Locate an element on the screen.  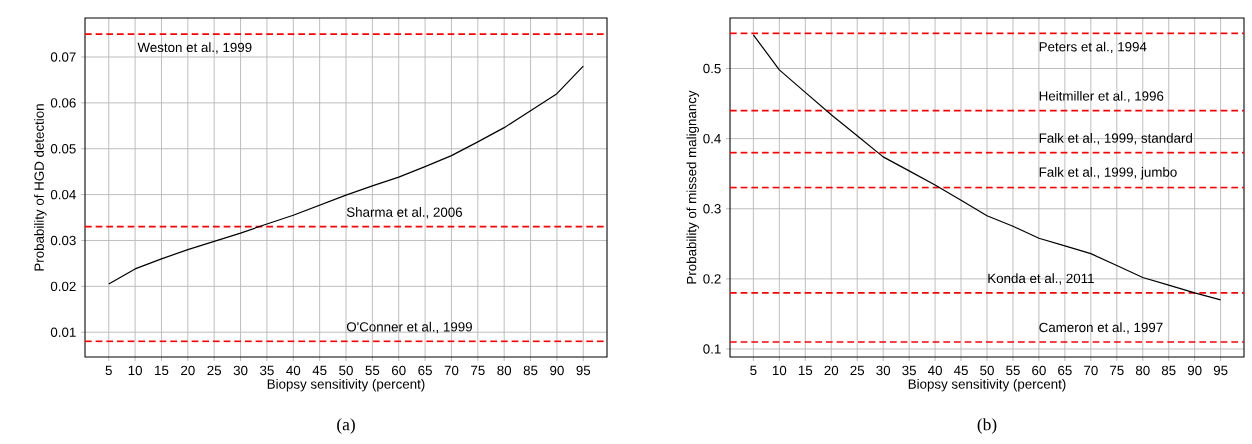
ref-line-label: Falk et al., 1999, jumbo is located at coordinates (1108, 173).